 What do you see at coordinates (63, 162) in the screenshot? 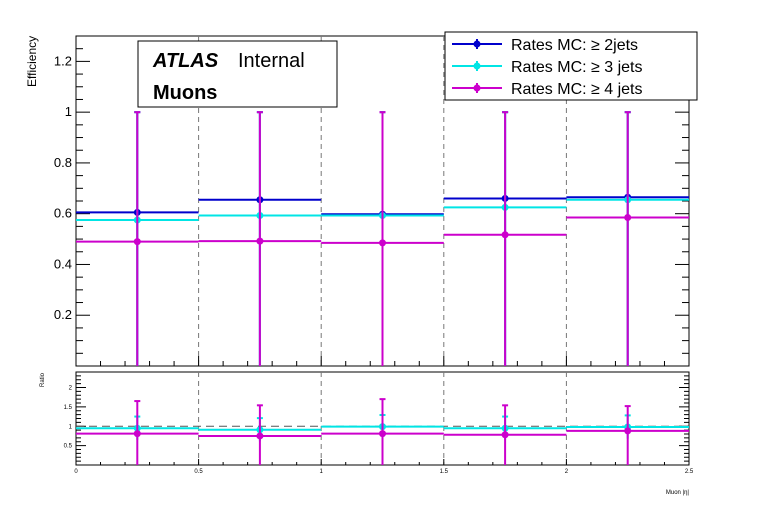
I see `y-tick-label: 0.8` at bounding box center [63, 162].